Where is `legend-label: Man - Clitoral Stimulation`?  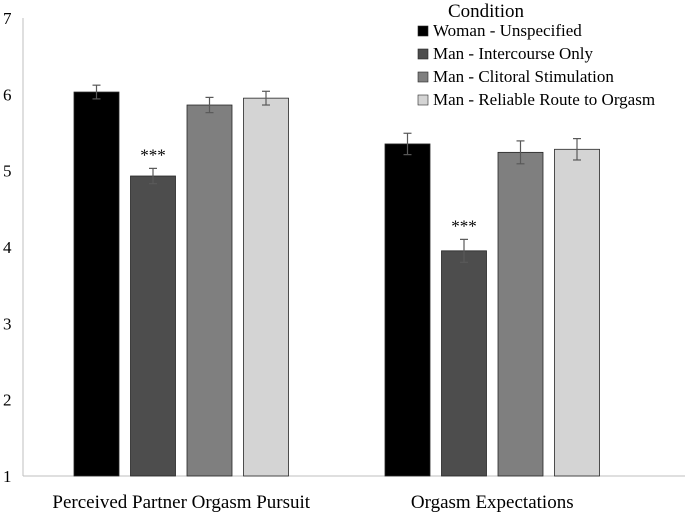 legend-label: Man - Clitoral Stimulation is located at coordinates (523, 76).